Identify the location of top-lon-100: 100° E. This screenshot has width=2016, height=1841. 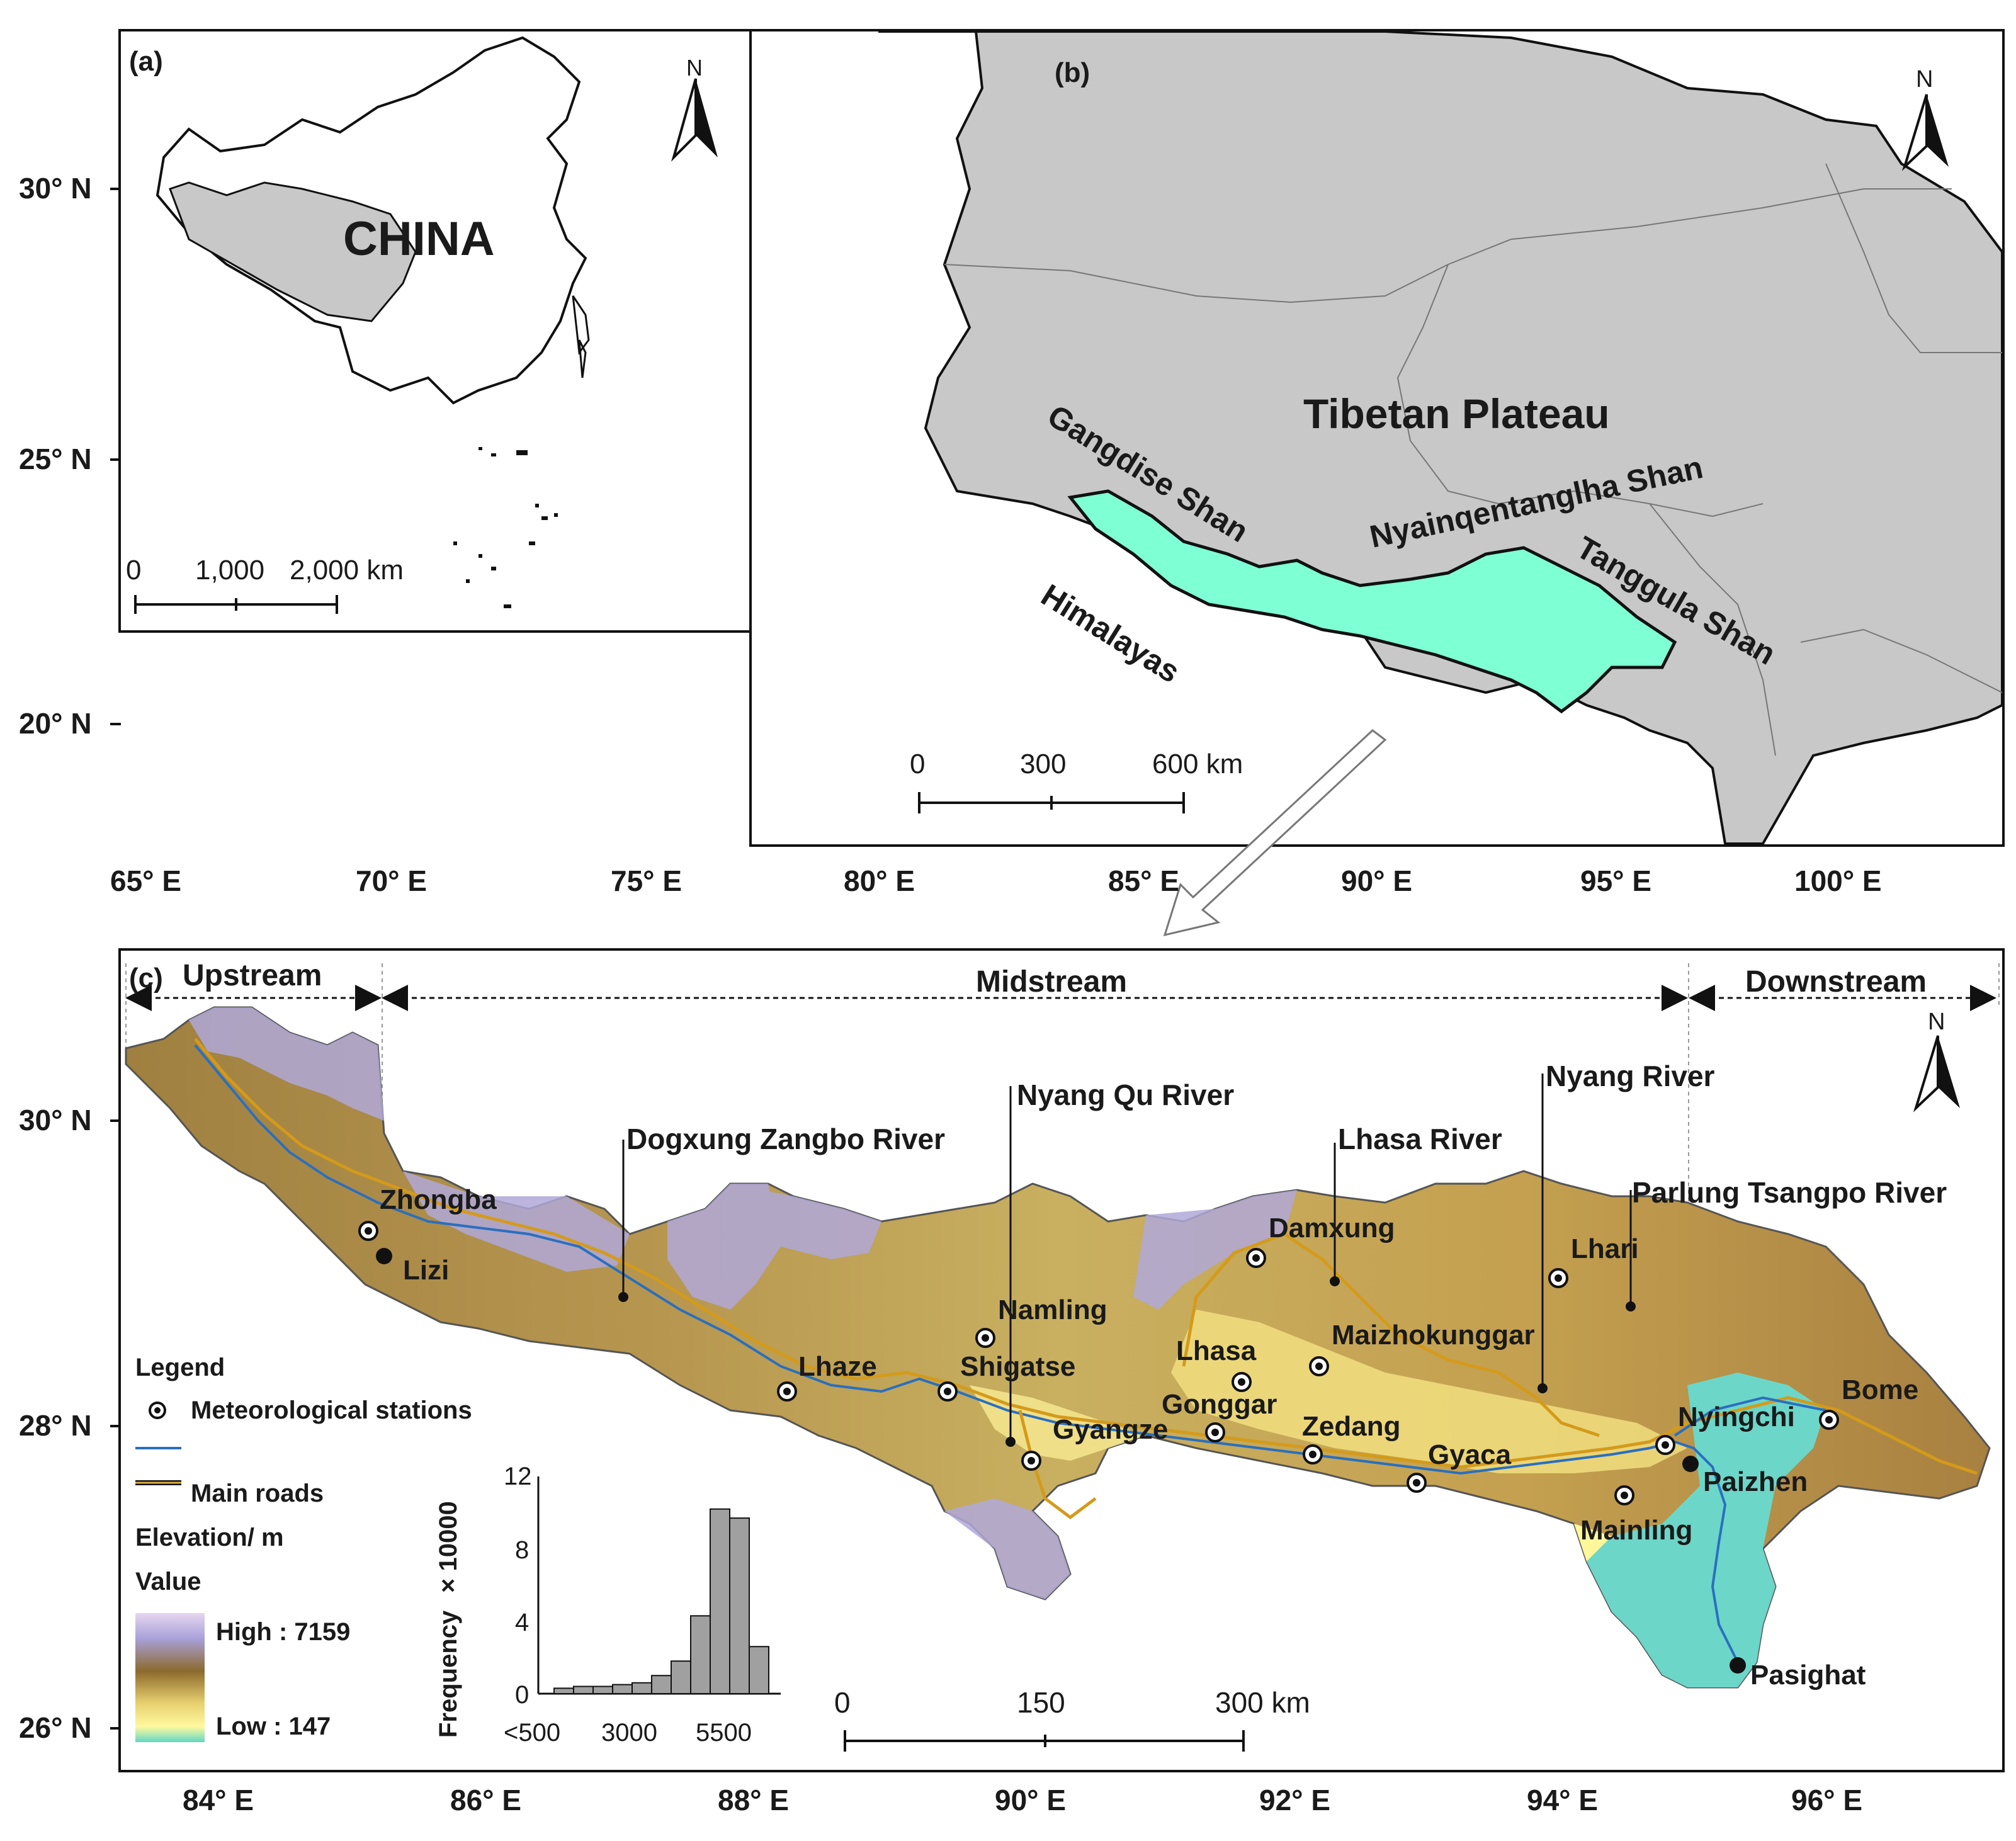
(1838, 880).